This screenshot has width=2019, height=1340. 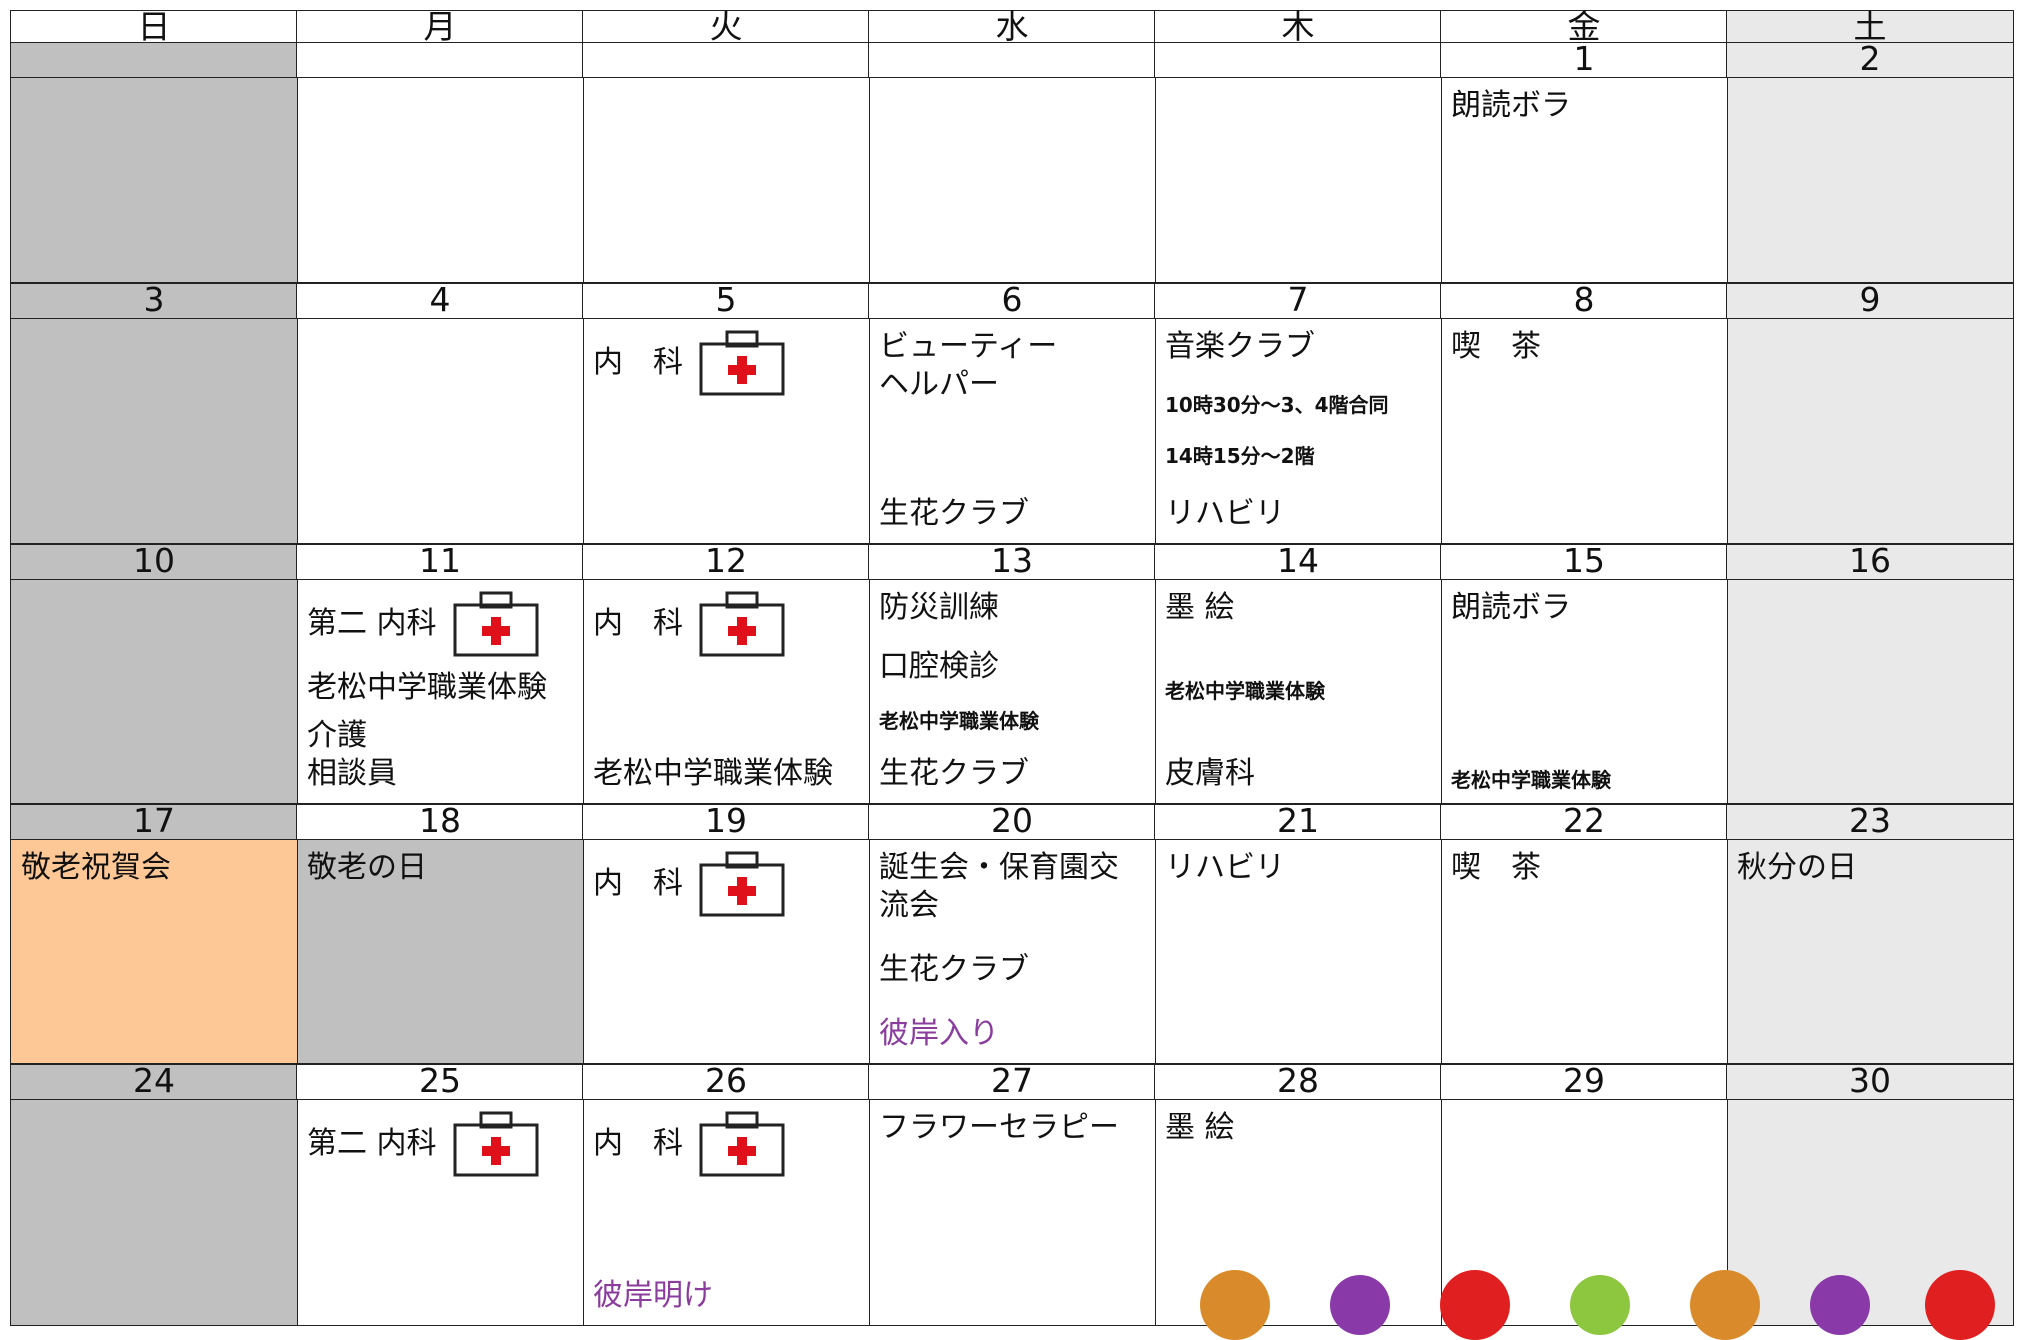 I want to click on weekday-header: 火, so click(x=726, y=27).